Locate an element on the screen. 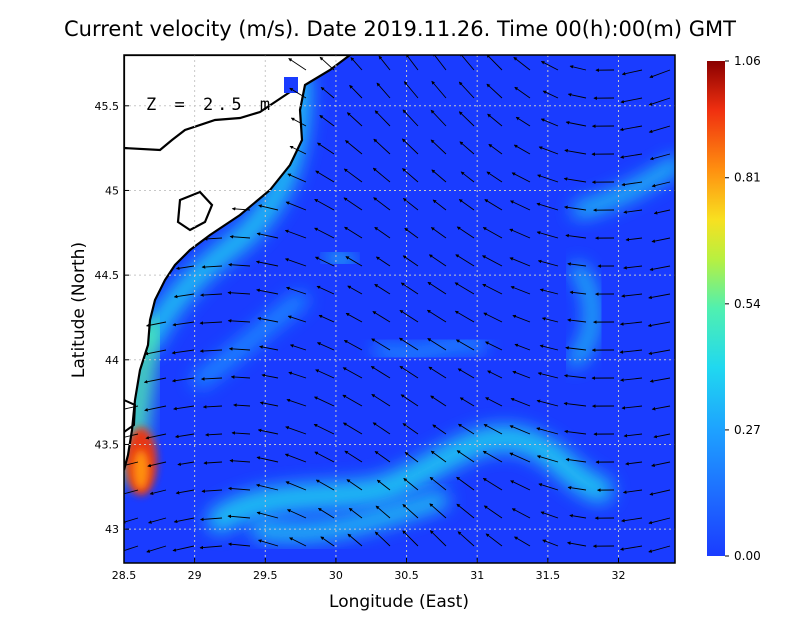 The width and height of the screenshot is (800, 618). y-tick-label: 43.5 is located at coordinates (107, 444).